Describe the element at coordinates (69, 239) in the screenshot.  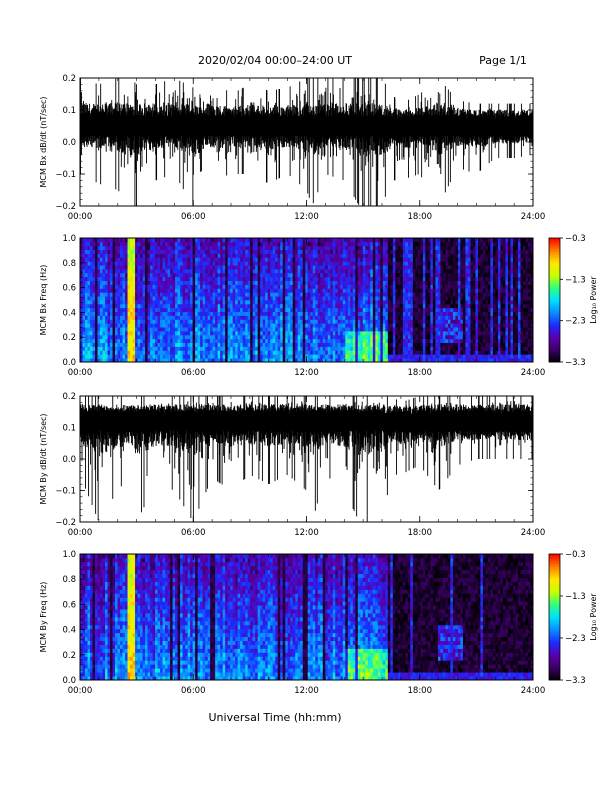
I see `y-tick-label: 1.0` at that location.